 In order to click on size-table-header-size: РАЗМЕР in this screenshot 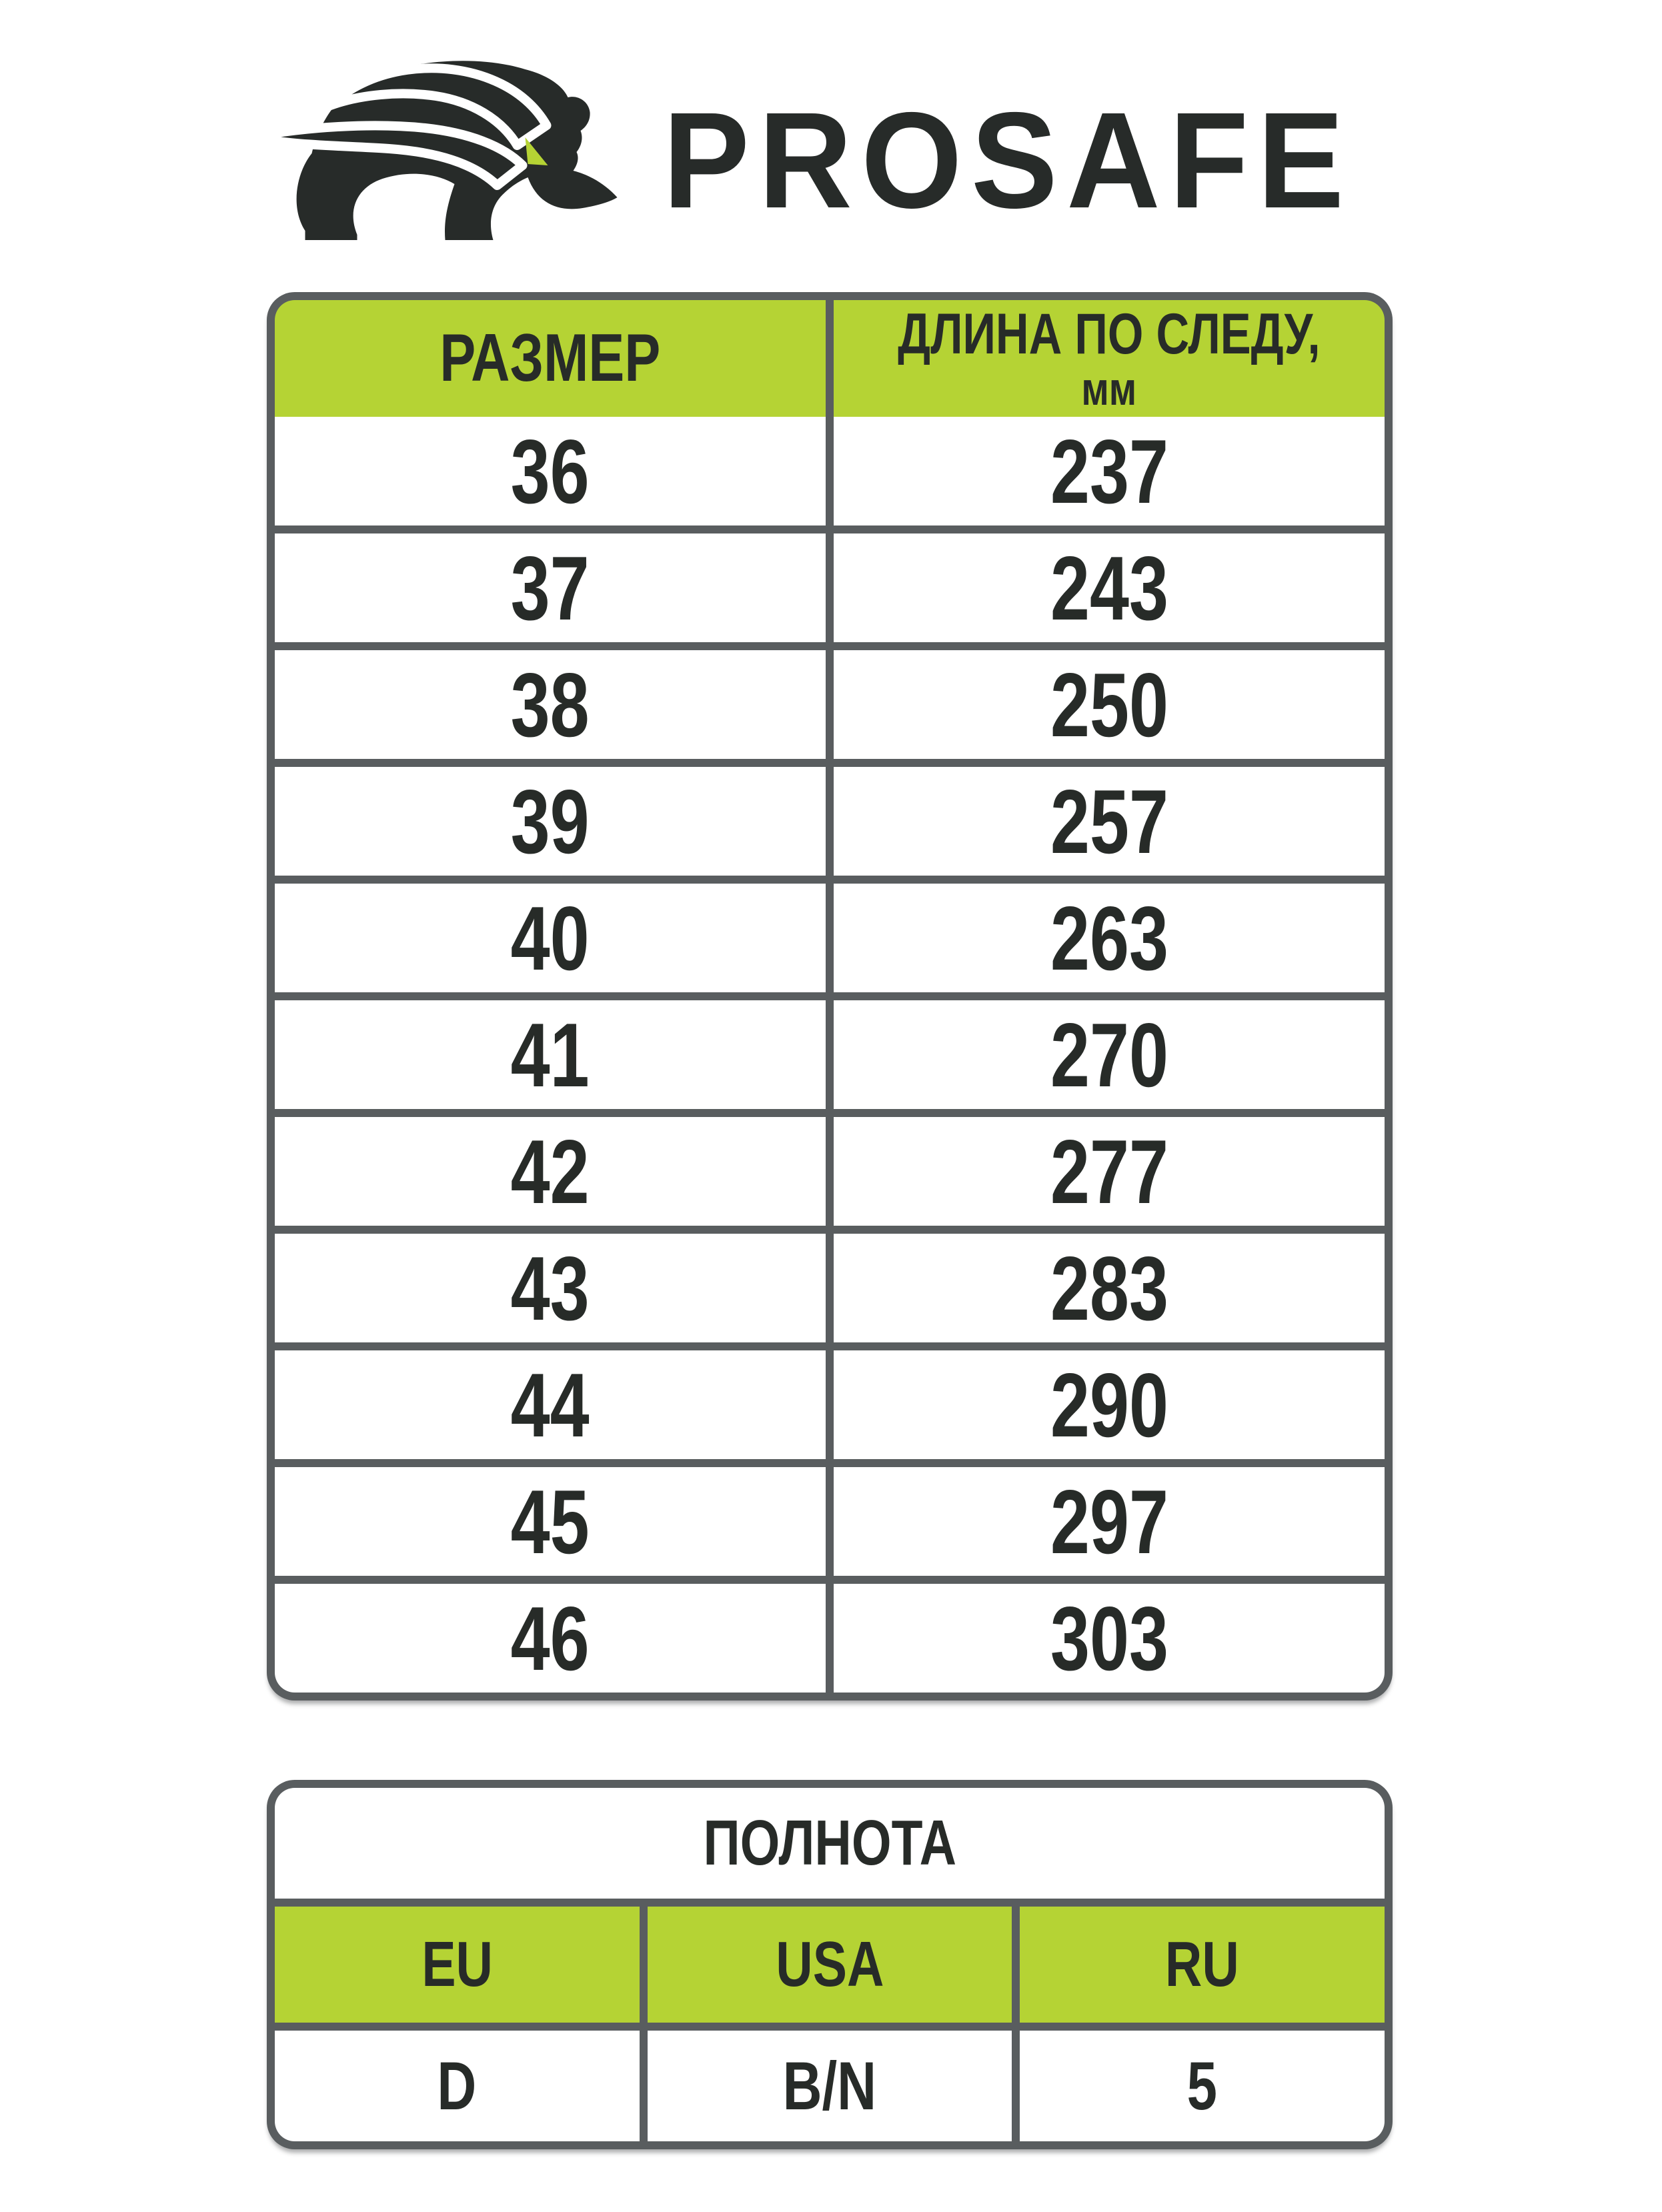, I will do `click(550, 358)`.